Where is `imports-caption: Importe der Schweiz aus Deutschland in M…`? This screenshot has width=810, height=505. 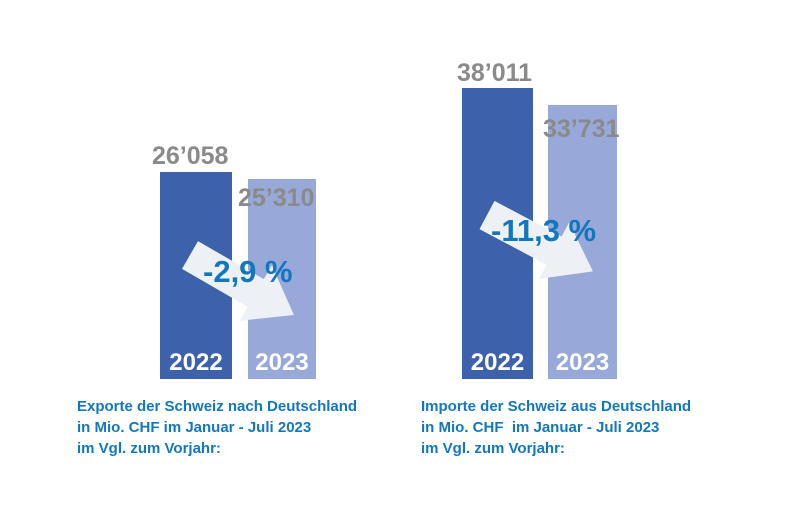 imports-caption: Importe der Schweiz aus Deutschland in M… is located at coordinates (556, 427).